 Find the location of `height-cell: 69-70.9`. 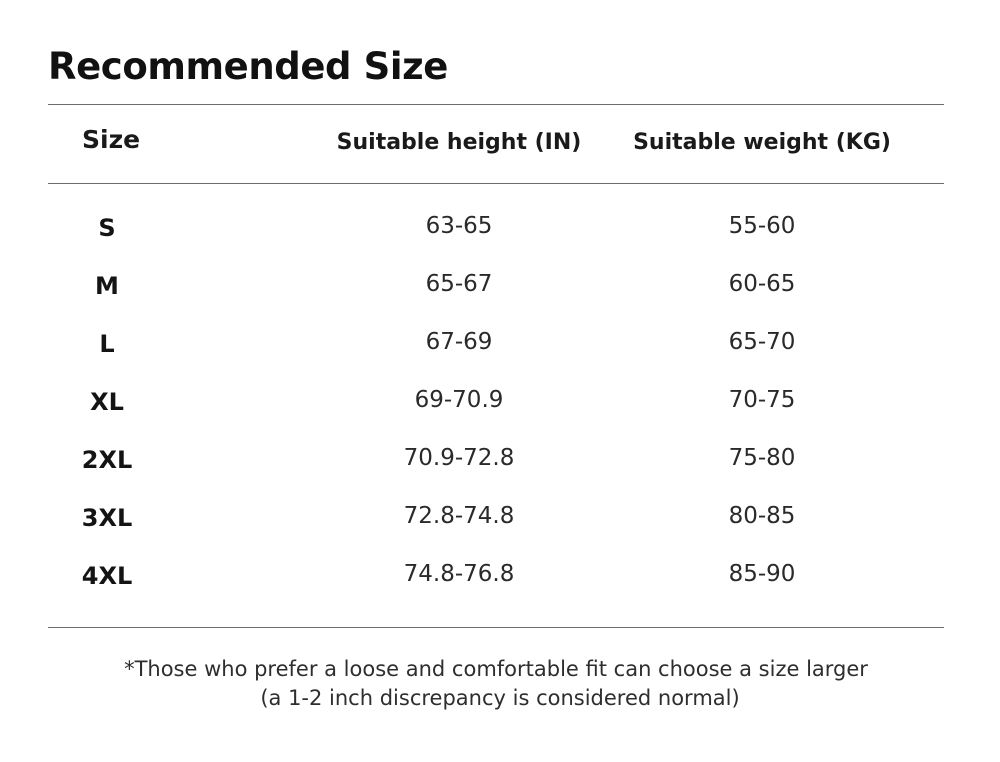

height-cell: 69-70.9 is located at coordinates (459, 400).